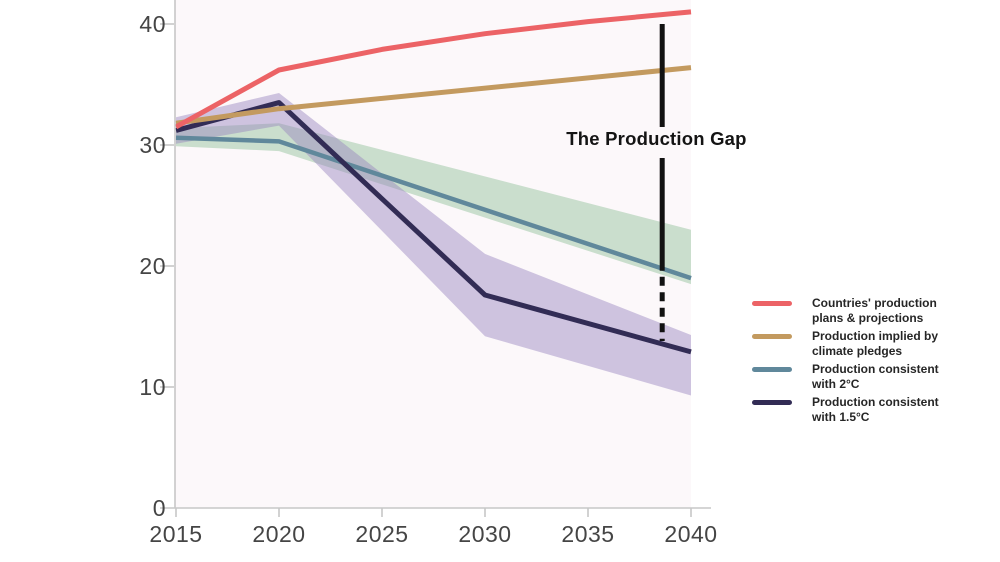 This screenshot has width=1000, height=562. Describe the element at coordinates (875, 336) in the screenshot. I see `legend-label-line: Production implied by` at that location.